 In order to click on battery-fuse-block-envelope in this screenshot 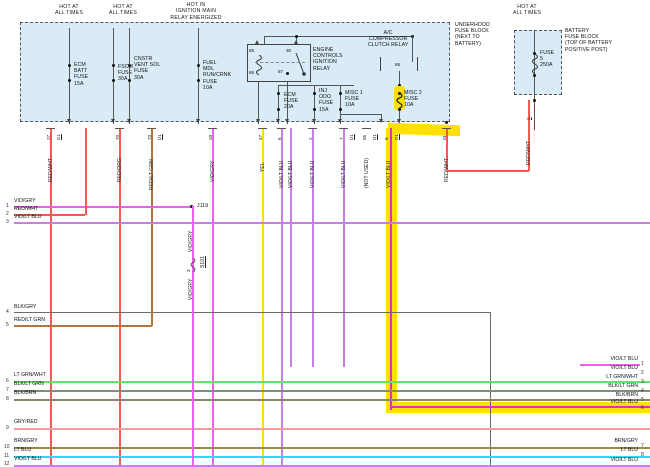, I will do `click(538, 62)`.